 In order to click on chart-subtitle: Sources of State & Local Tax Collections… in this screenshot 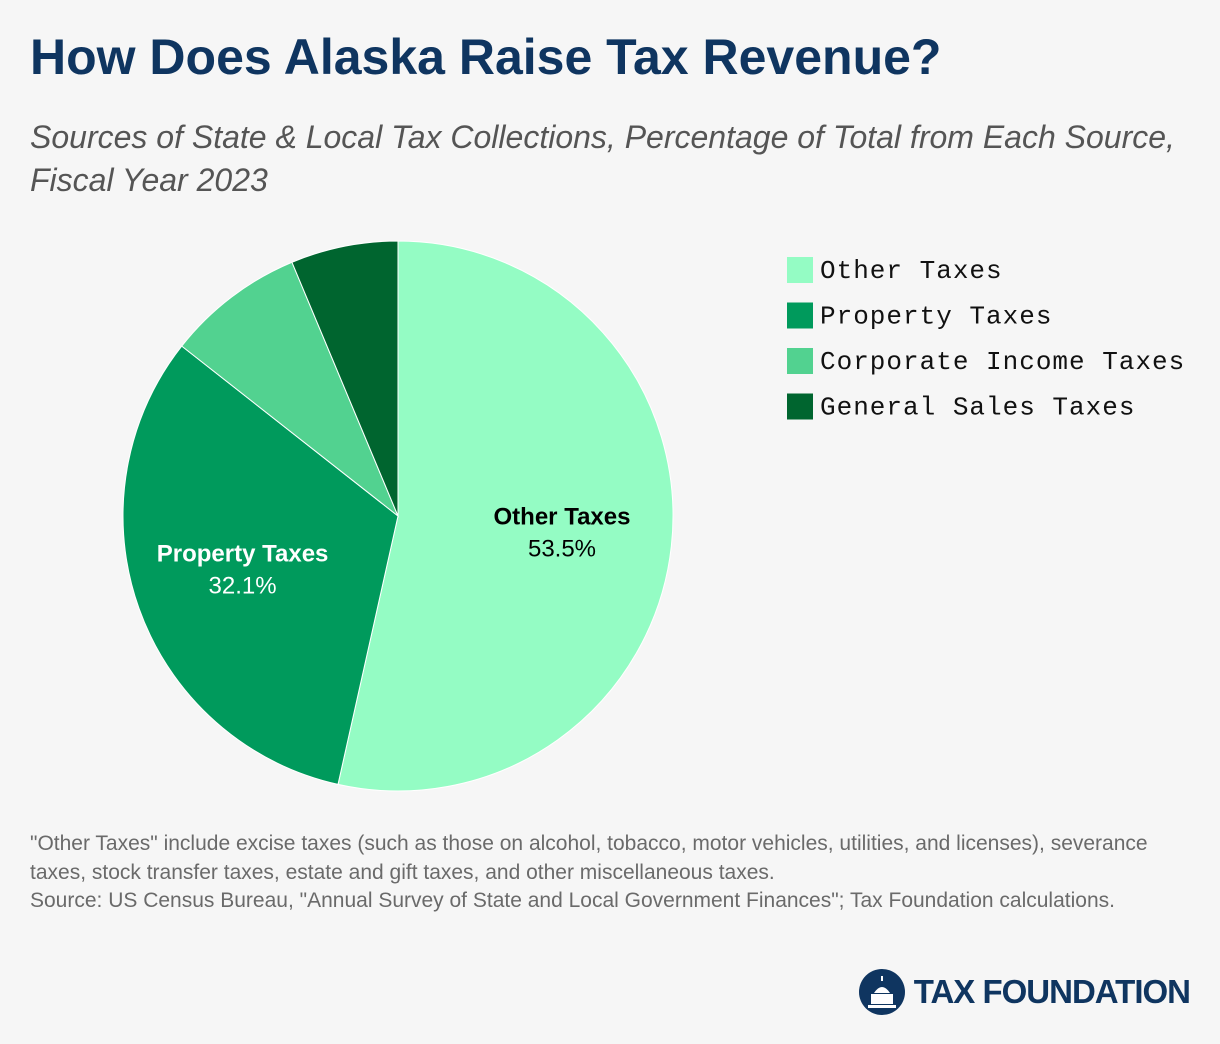, I will do `click(602, 158)`.